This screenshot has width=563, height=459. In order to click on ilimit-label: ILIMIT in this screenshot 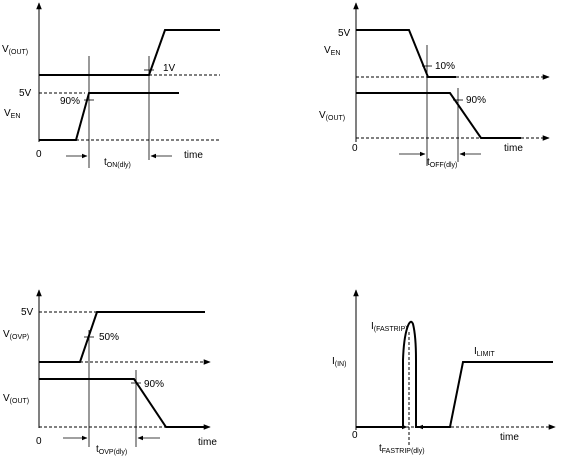, I will do `click(484, 352)`.